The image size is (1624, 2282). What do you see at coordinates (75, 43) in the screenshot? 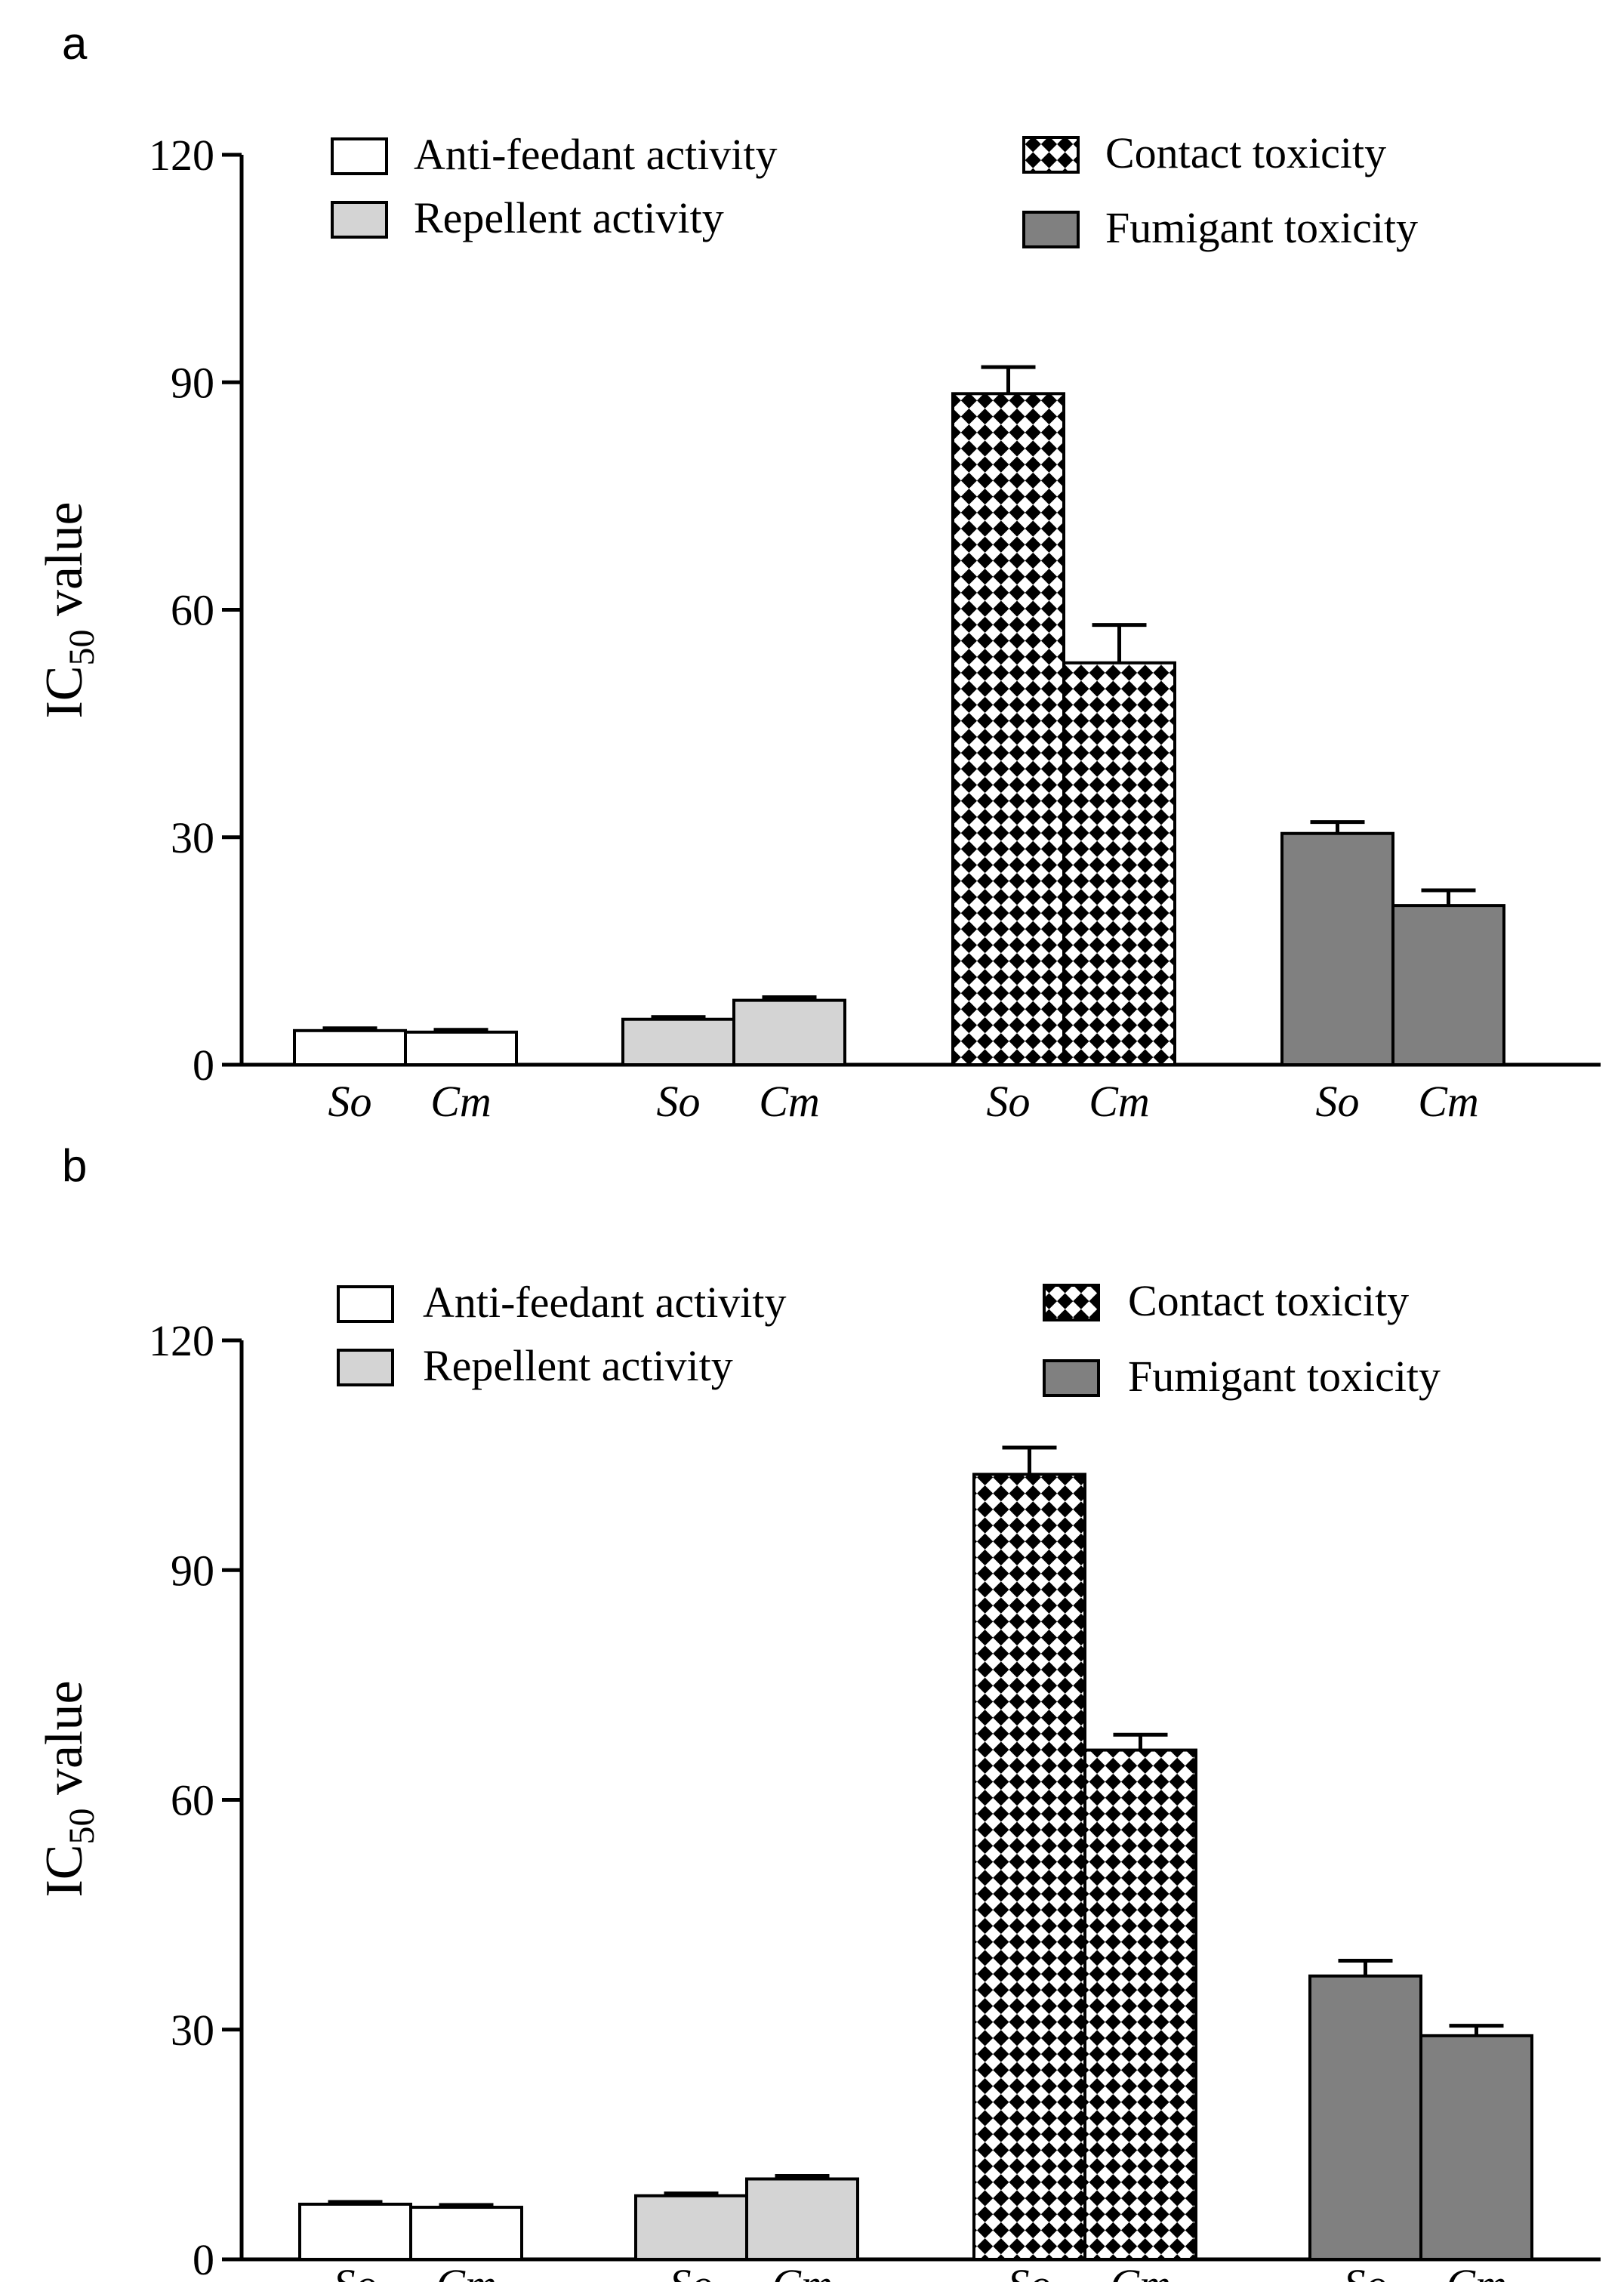
I see `panel-label: a` at bounding box center [75, 43].